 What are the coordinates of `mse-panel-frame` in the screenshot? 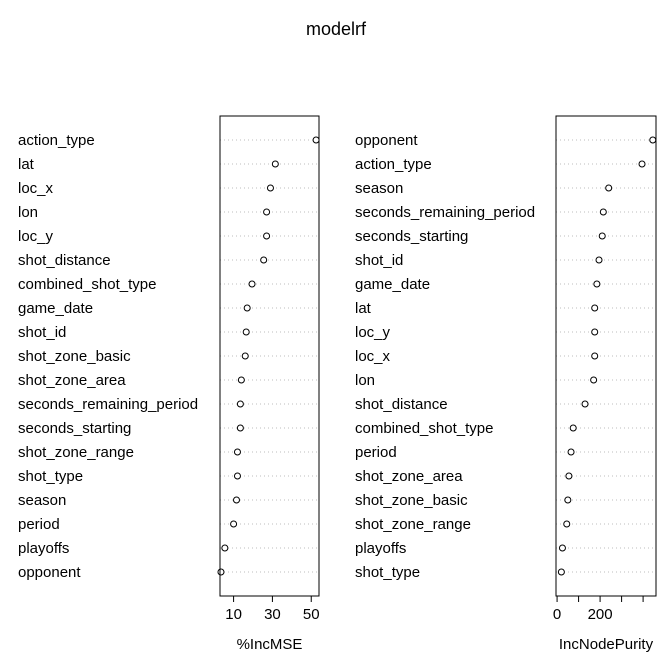 It's located at (269, 356).